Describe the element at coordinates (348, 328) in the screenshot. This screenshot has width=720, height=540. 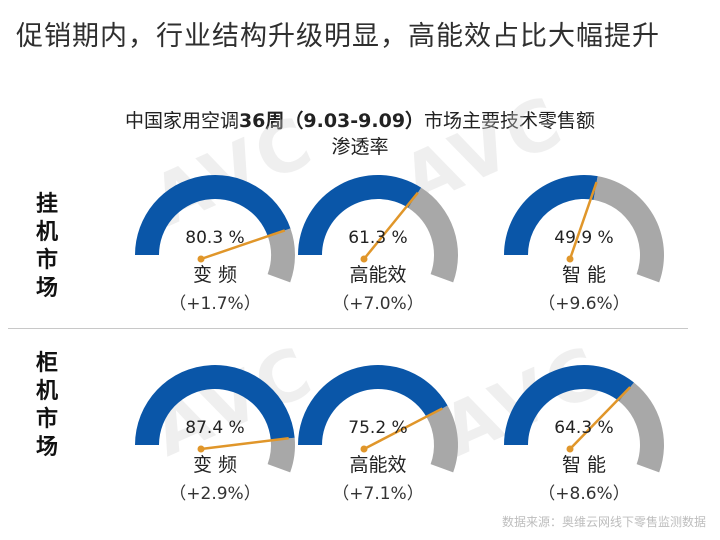
I see `row-divider` at that location.